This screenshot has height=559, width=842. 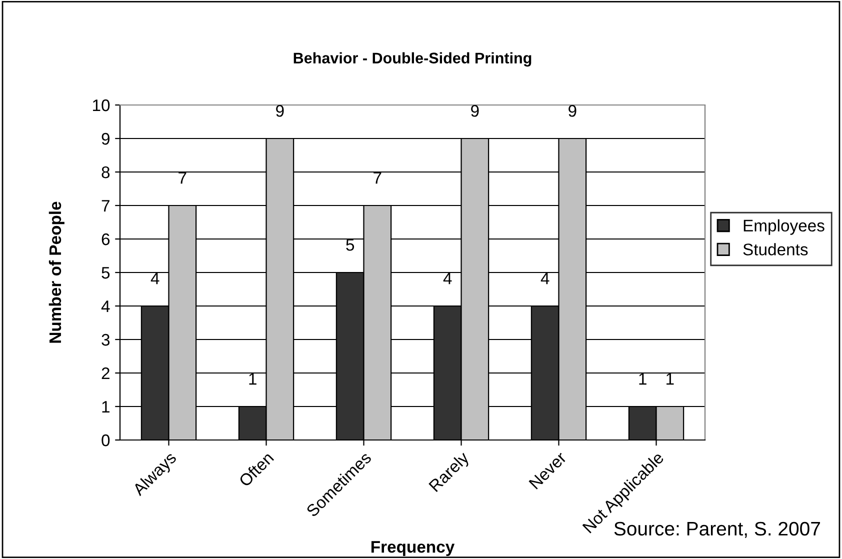 What do you see at coordinates (413, 59) in the screenshot?
I see `chart-title: Behavior - Double-Sided Printing` at bounding box center [413, 59].